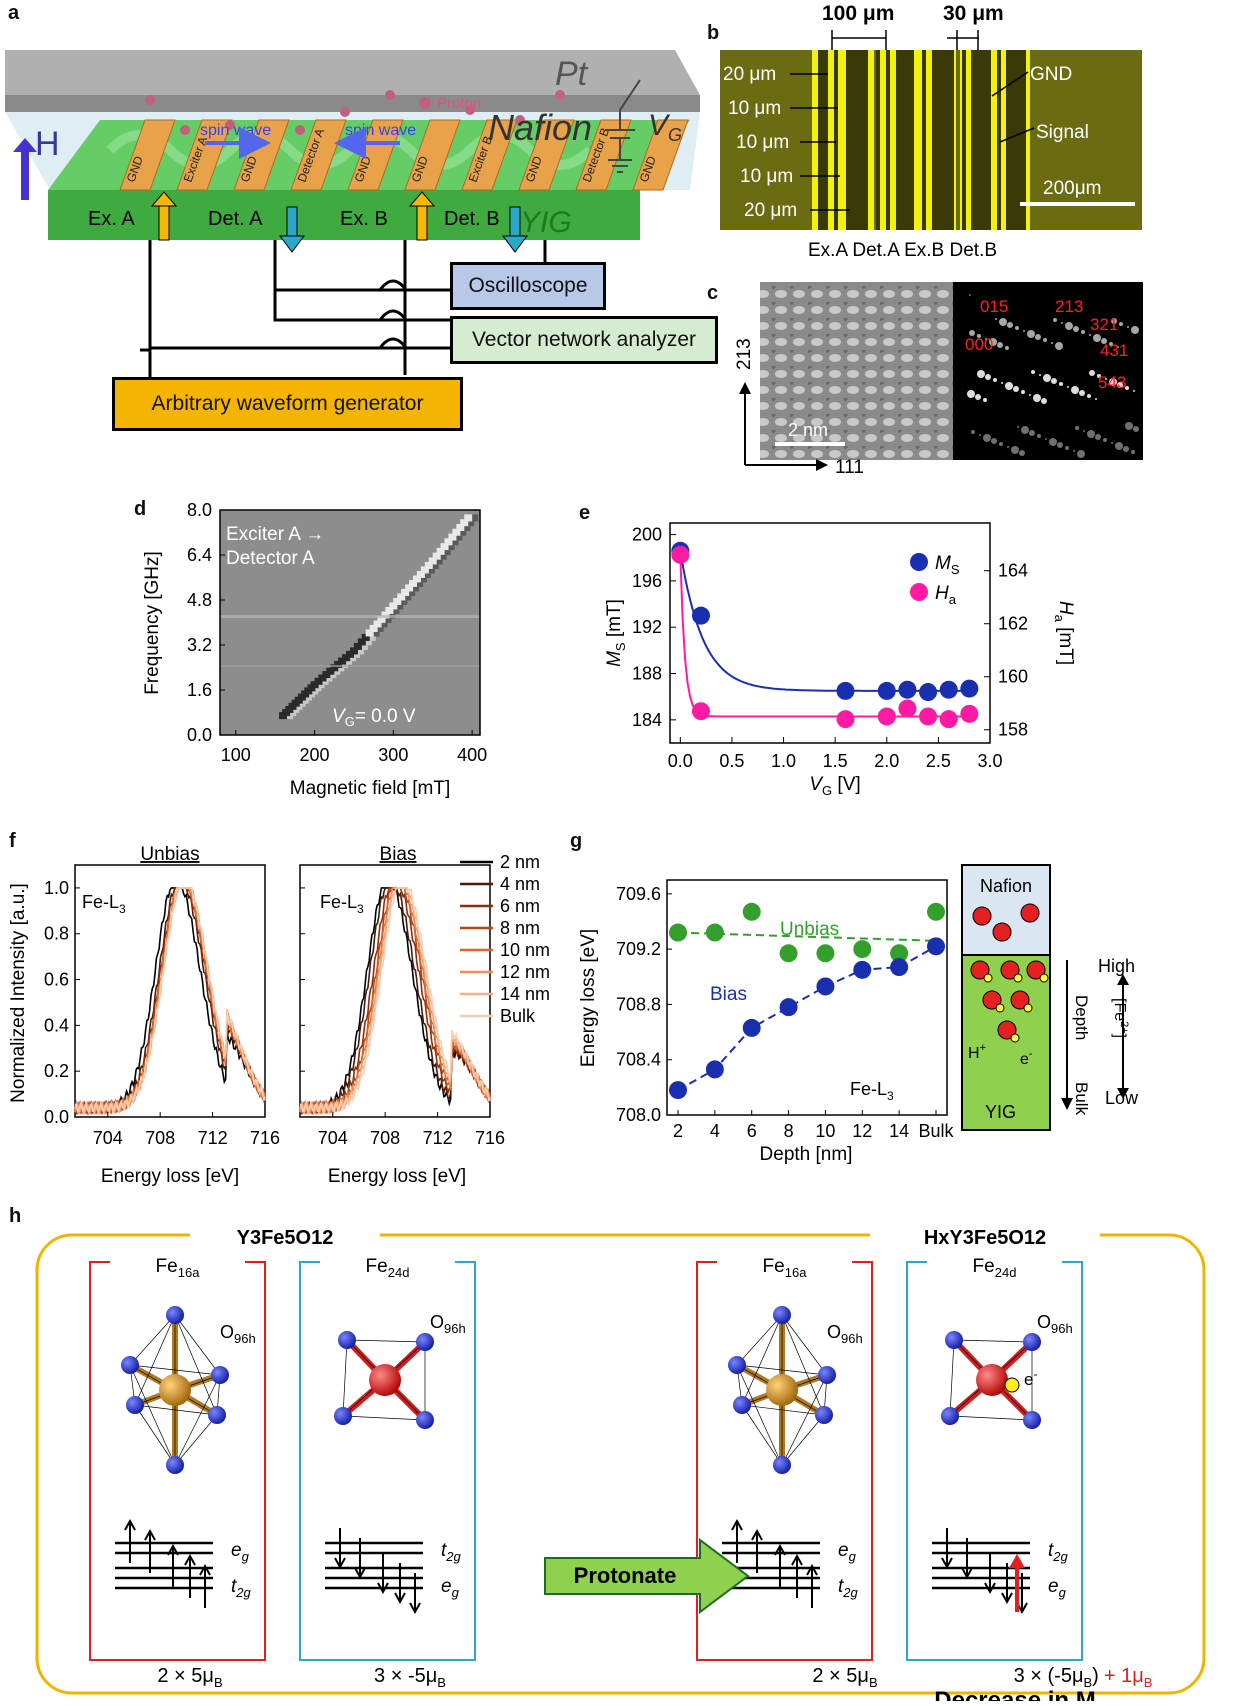 Image resolution: width=1242 pixels, height=1706 pixels. Describe the element at coordinates (451, 1552) in the screenshot. I see `orbital-label: t2g` at that location.